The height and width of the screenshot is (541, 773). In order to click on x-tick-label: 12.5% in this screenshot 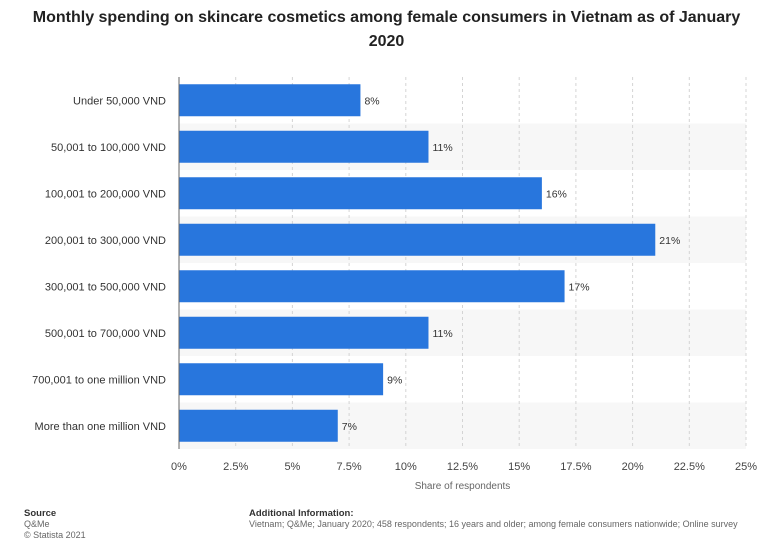, I will do `click(462, 467)`.